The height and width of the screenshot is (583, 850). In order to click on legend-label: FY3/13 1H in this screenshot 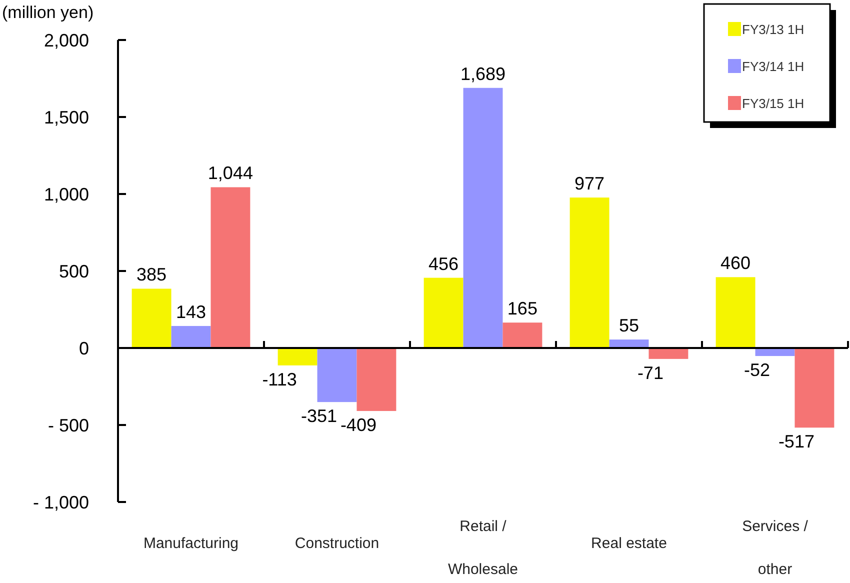, I will do `click(773, 29)`.